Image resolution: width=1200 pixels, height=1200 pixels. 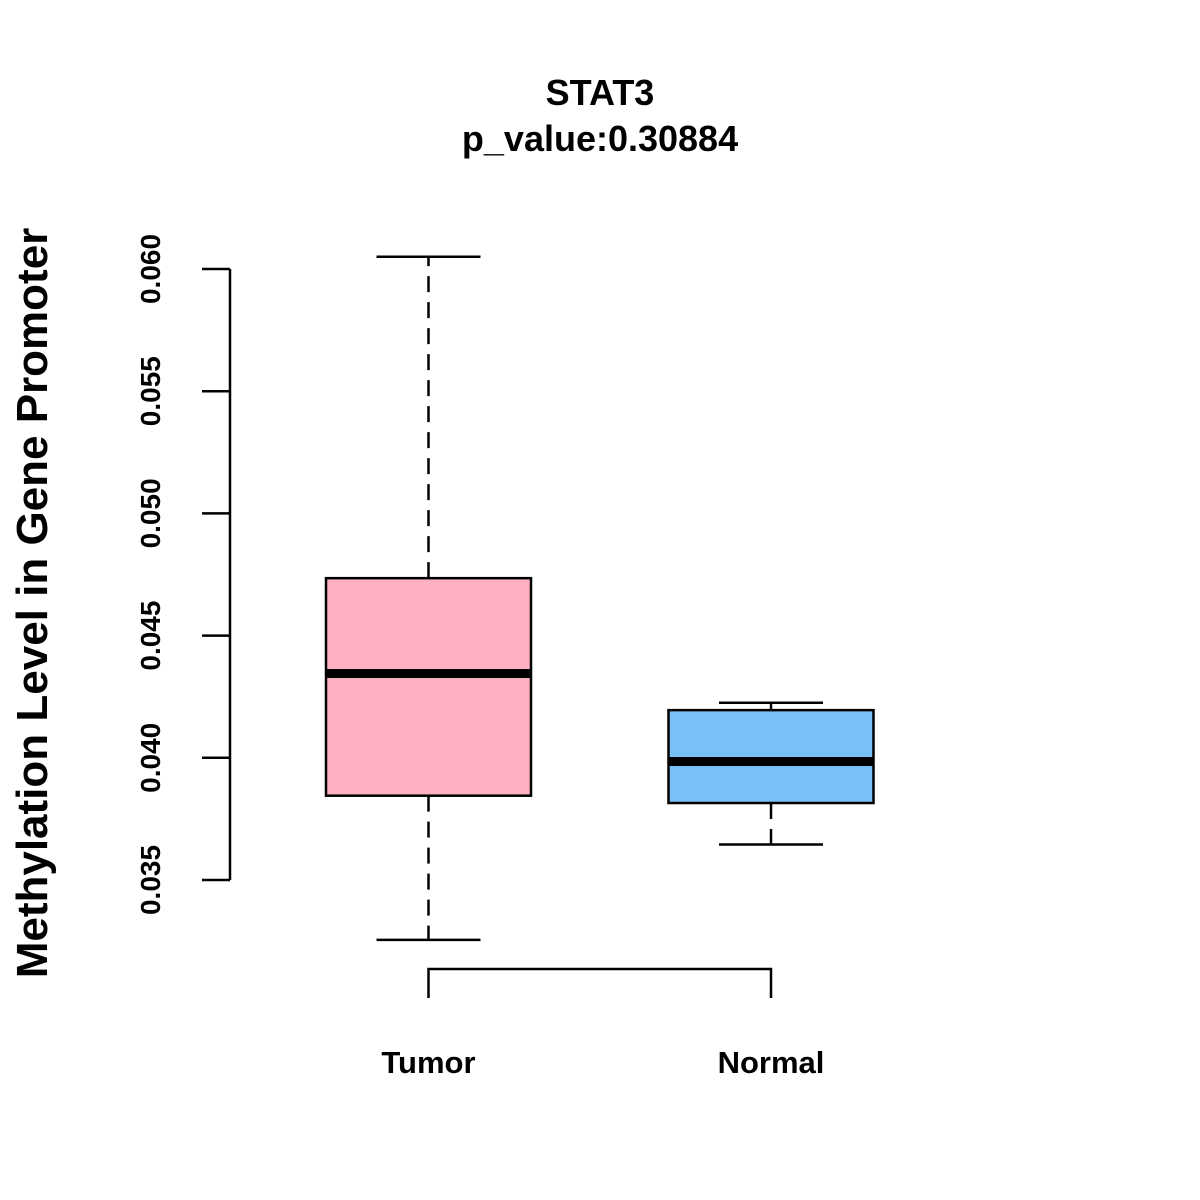 What do you see at coordinates (150, 758) in the screenshot?
I see `y-tick-label: 0.040` at bounding box center [150, 758].